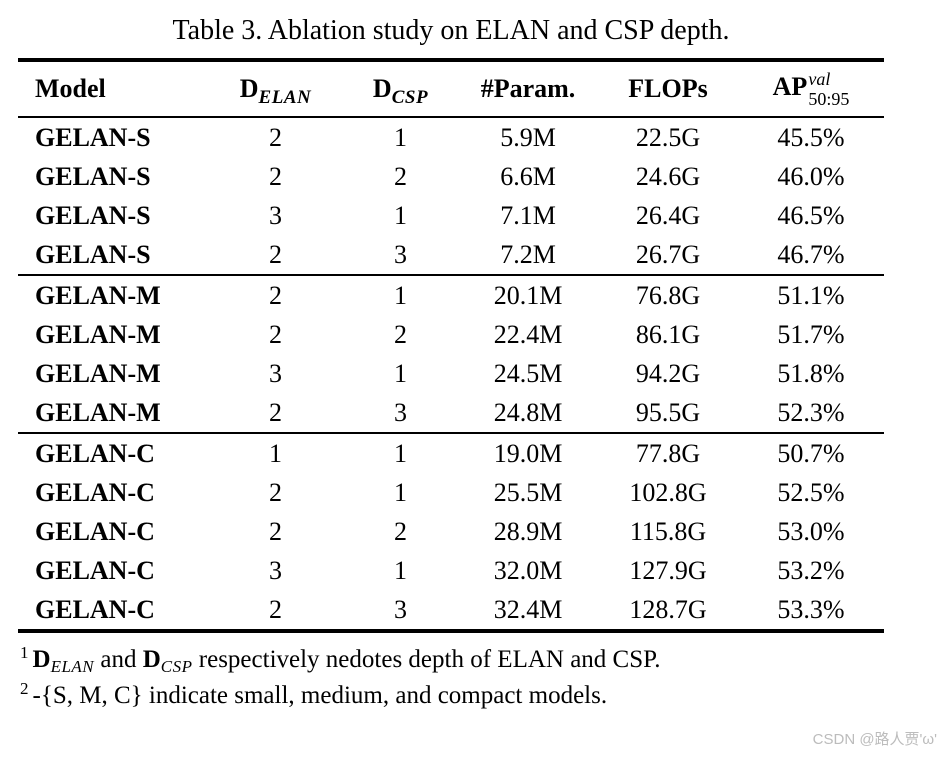  What do you see at coordinates (249, 88) in the screenshot?
I see `d-elan-base: D` at bounding box center [249, 88].